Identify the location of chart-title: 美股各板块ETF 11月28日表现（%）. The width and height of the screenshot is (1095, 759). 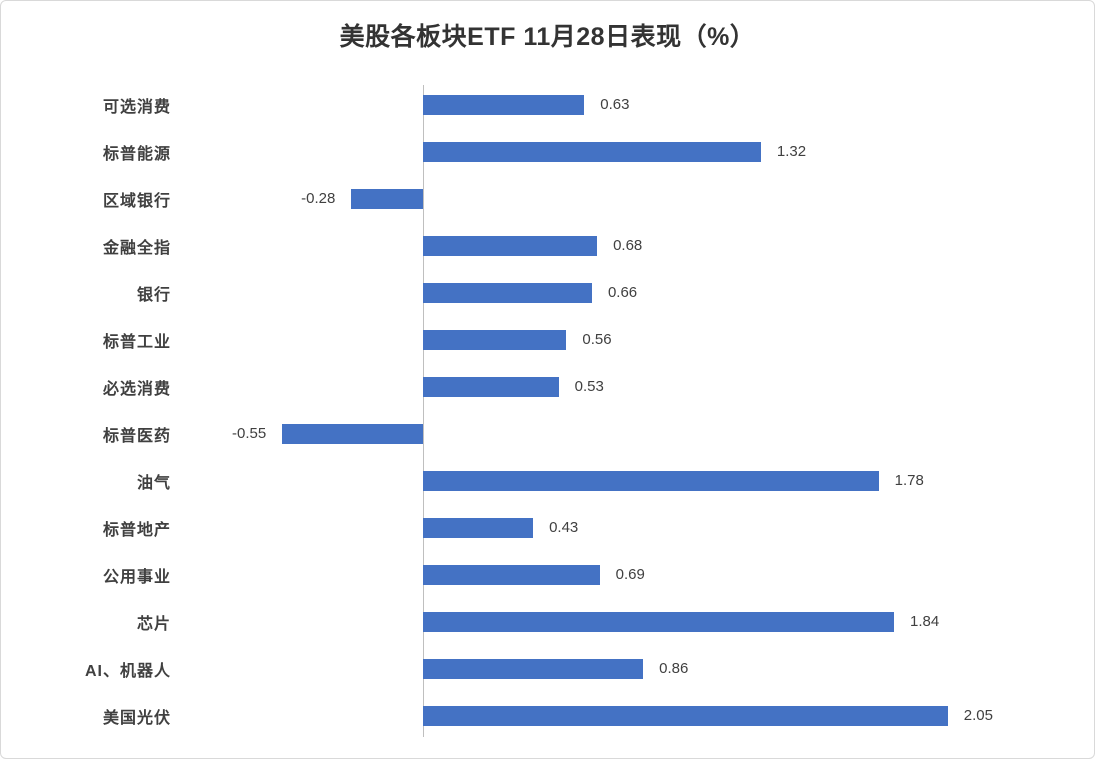
(547, 37).